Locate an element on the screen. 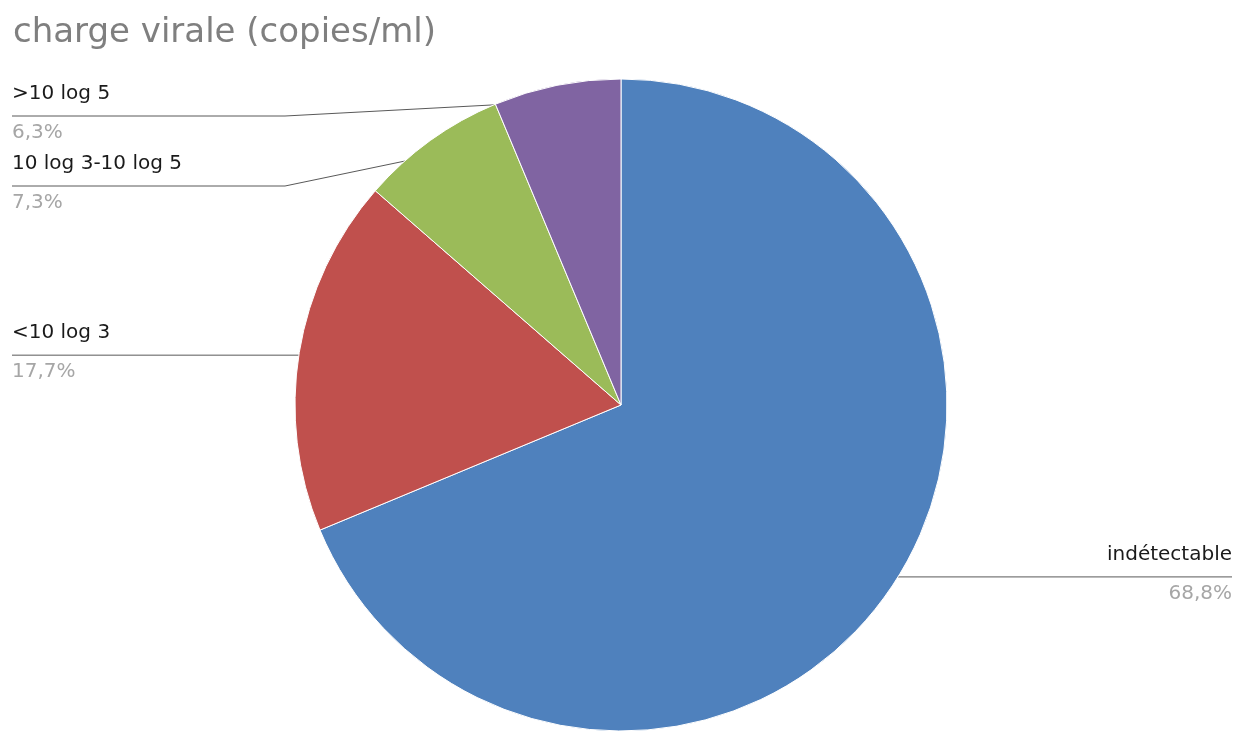 This screenshot has width=1249, height=731. chart-title: charge virale (copies/ml) is located at coordinates (225, 30).